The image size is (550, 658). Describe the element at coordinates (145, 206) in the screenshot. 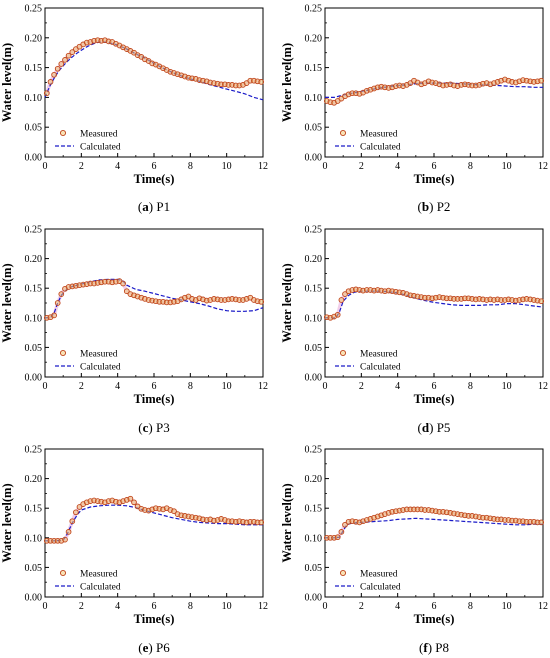

I see `caption-letter: a` at that location.